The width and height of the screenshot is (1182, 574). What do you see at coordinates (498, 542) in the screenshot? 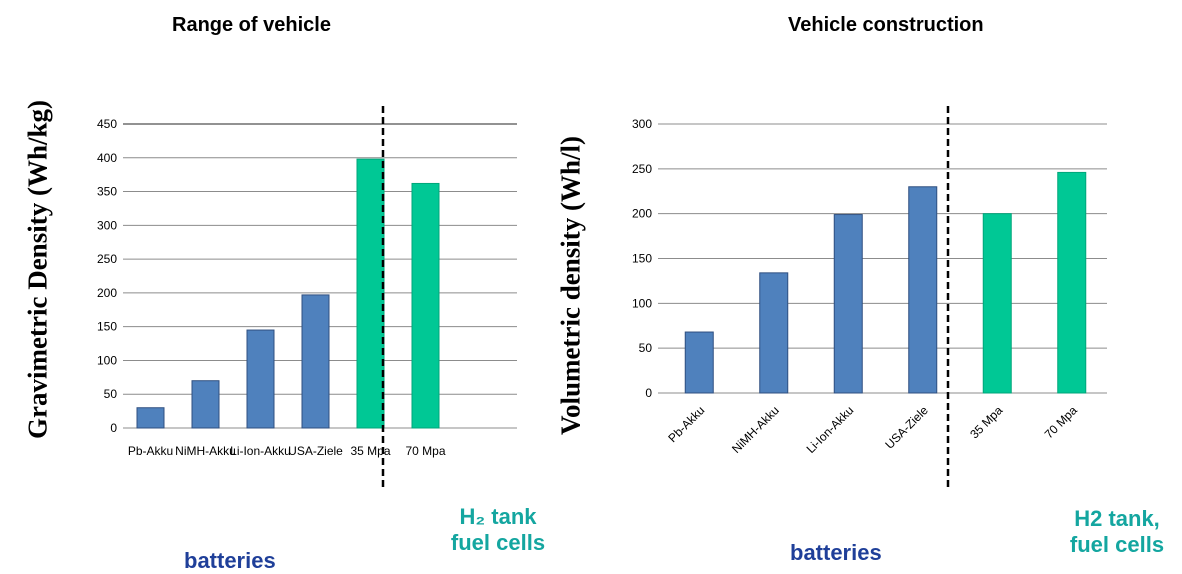
I see `left-fuel-cells-line-2: fuel cells` at bounding box center [498, 542].